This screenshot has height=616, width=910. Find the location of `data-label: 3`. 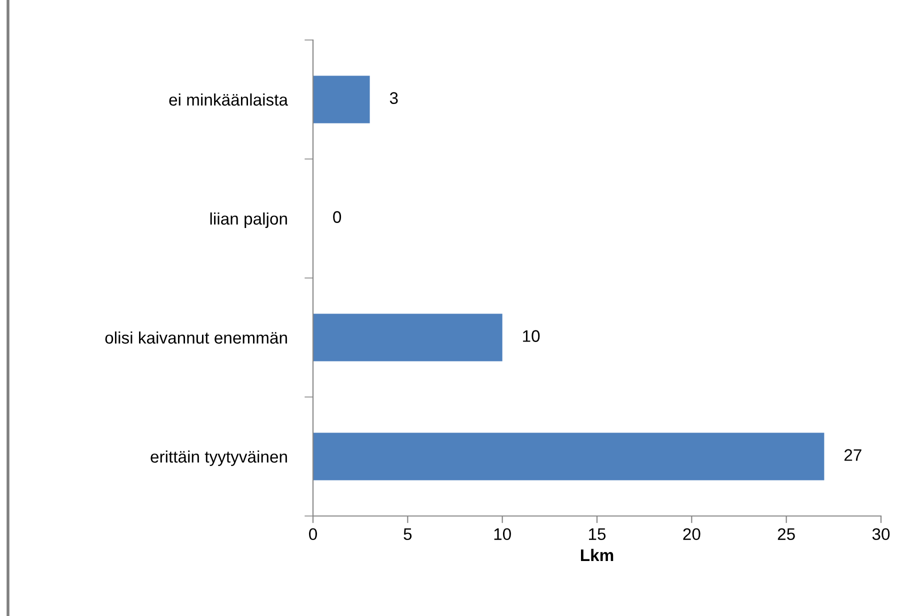

data-label: 3 is located at coordinates (394, 98).